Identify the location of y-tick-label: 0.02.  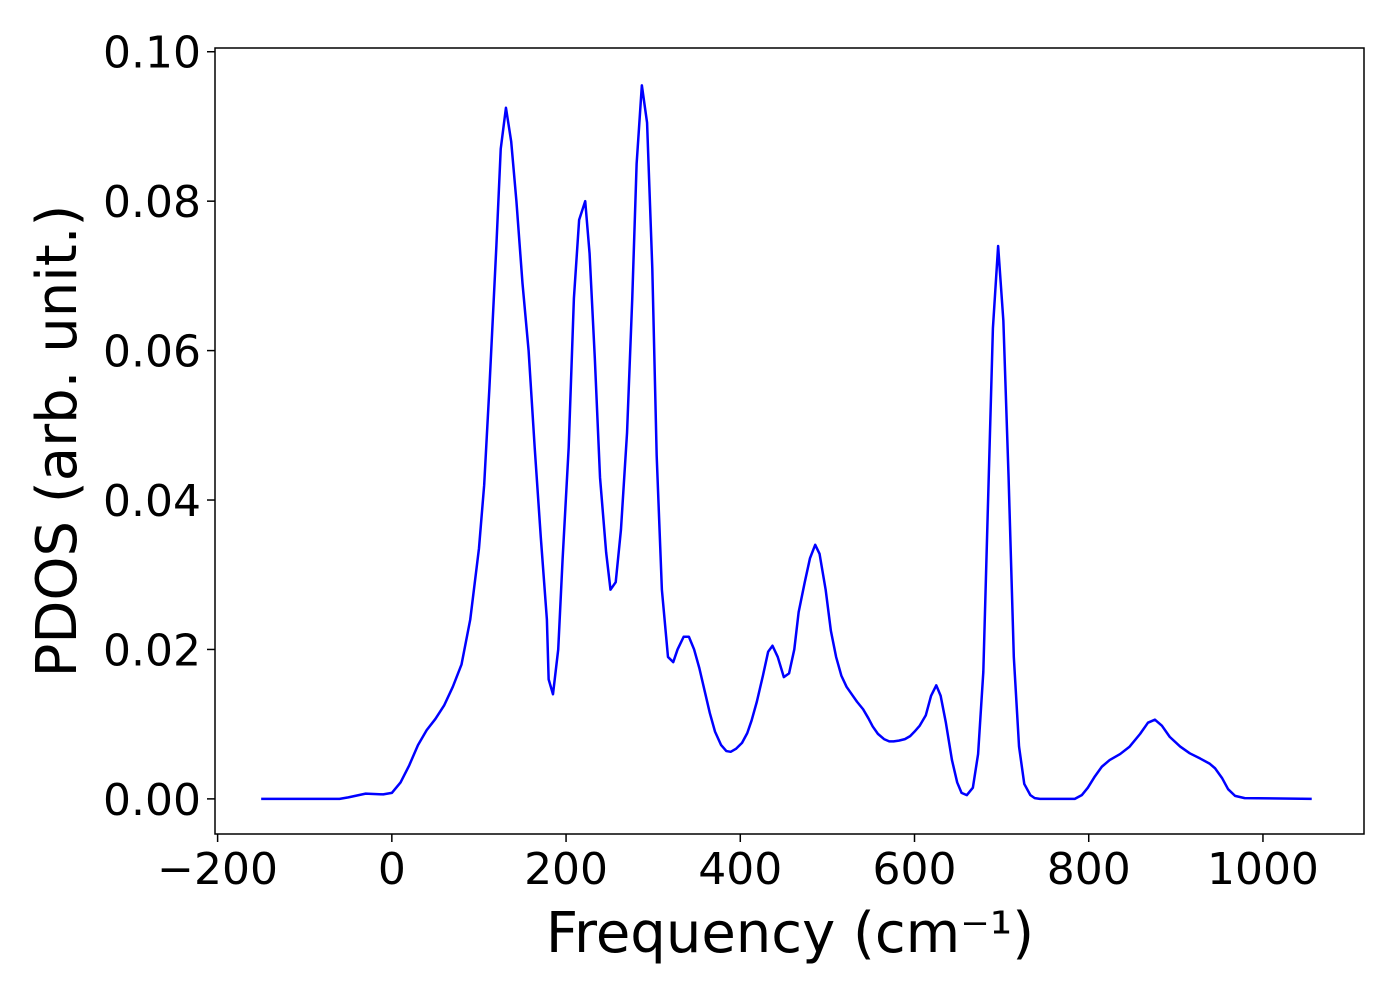
(152, 650).